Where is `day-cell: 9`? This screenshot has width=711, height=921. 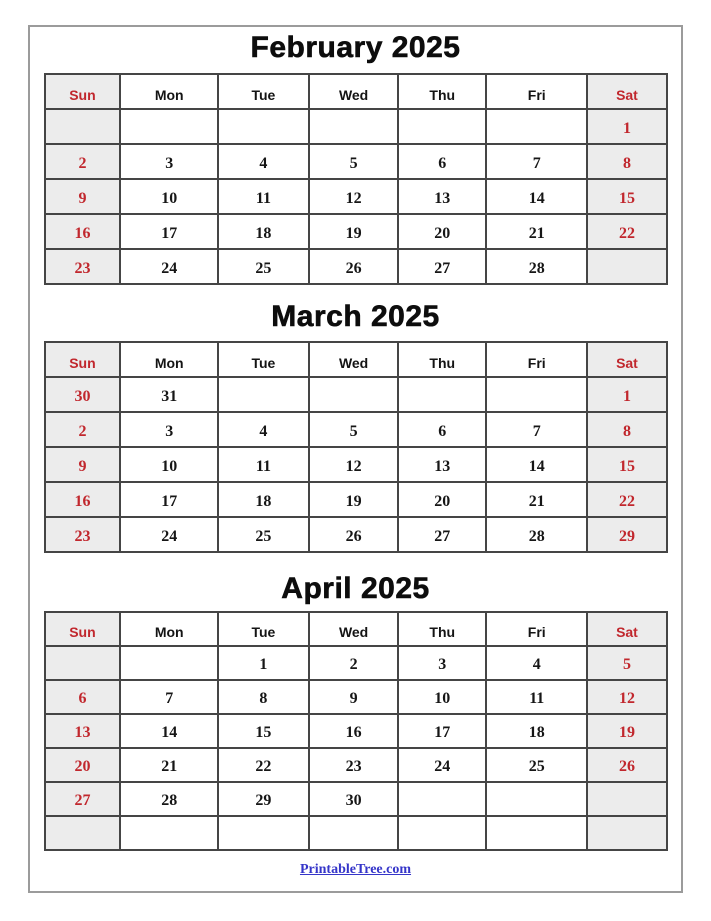
day-cell: 9 is located at coordinates (82, 196).